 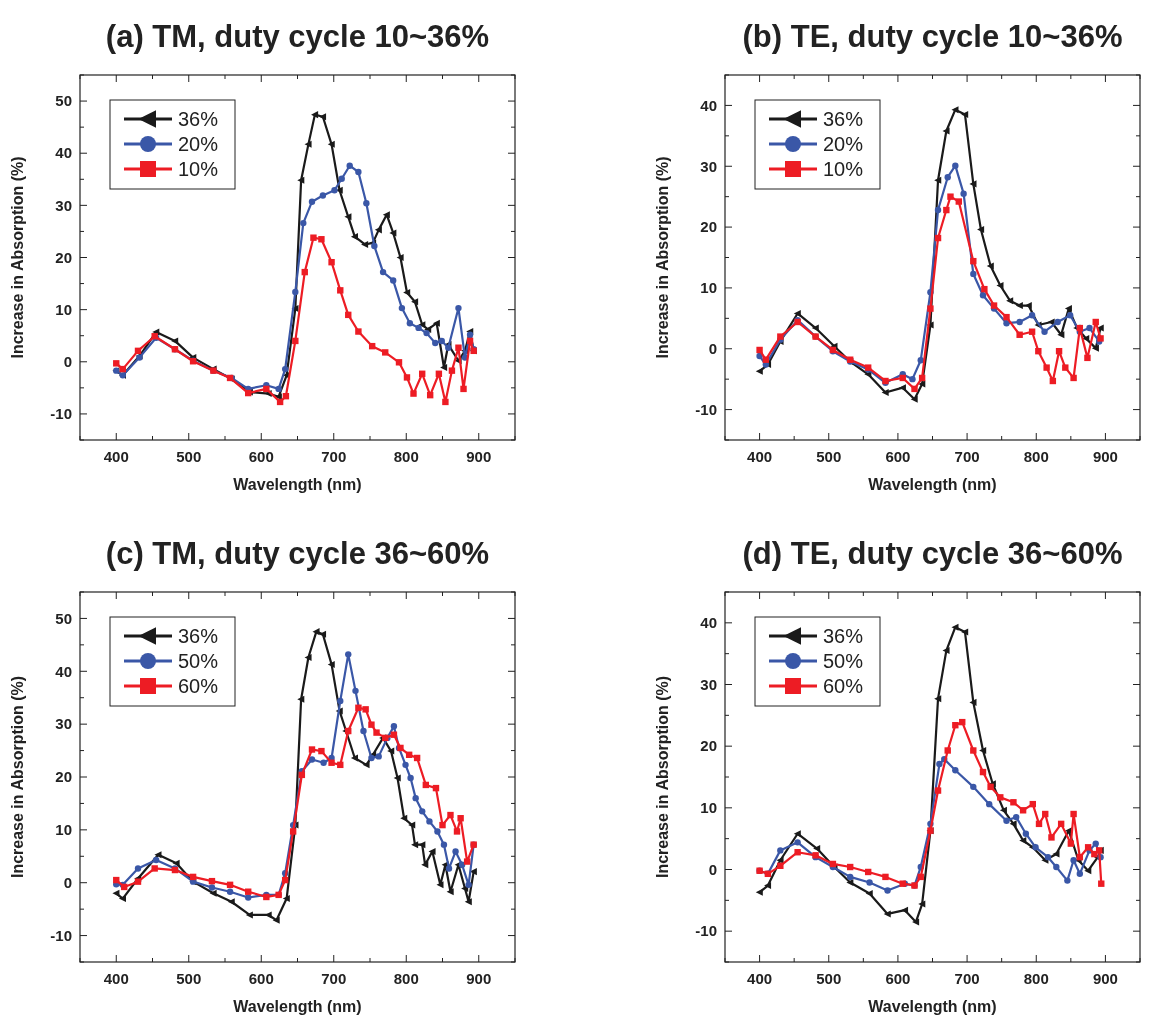 What do you see at coordinates (932, 553) in the screenshot?
I see `chart-title: (d) TE, duty cycle 36~60%` at bounding box center [932, 553].